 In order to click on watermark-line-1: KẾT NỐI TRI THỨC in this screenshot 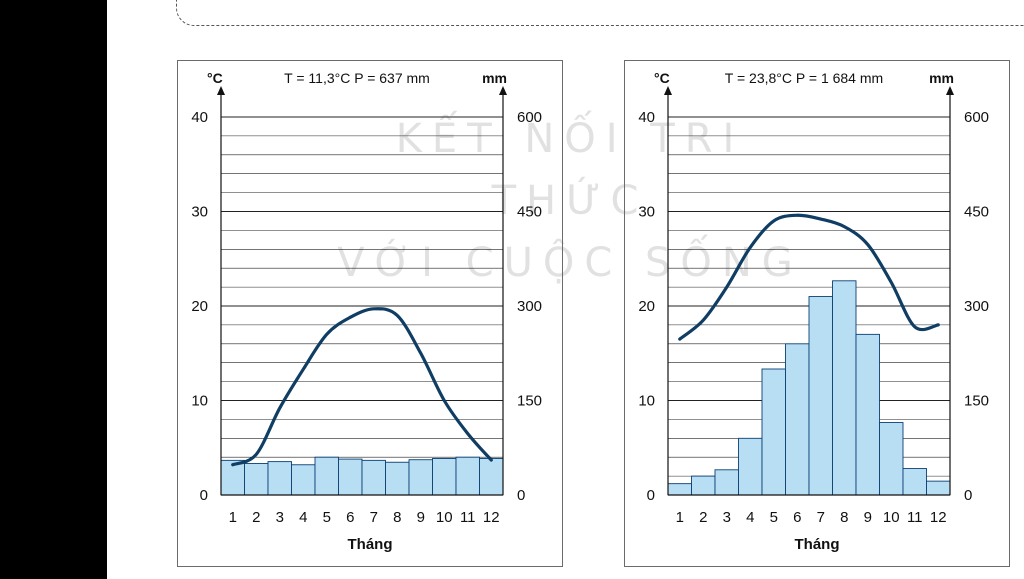, I will do `click(570, 170)`.